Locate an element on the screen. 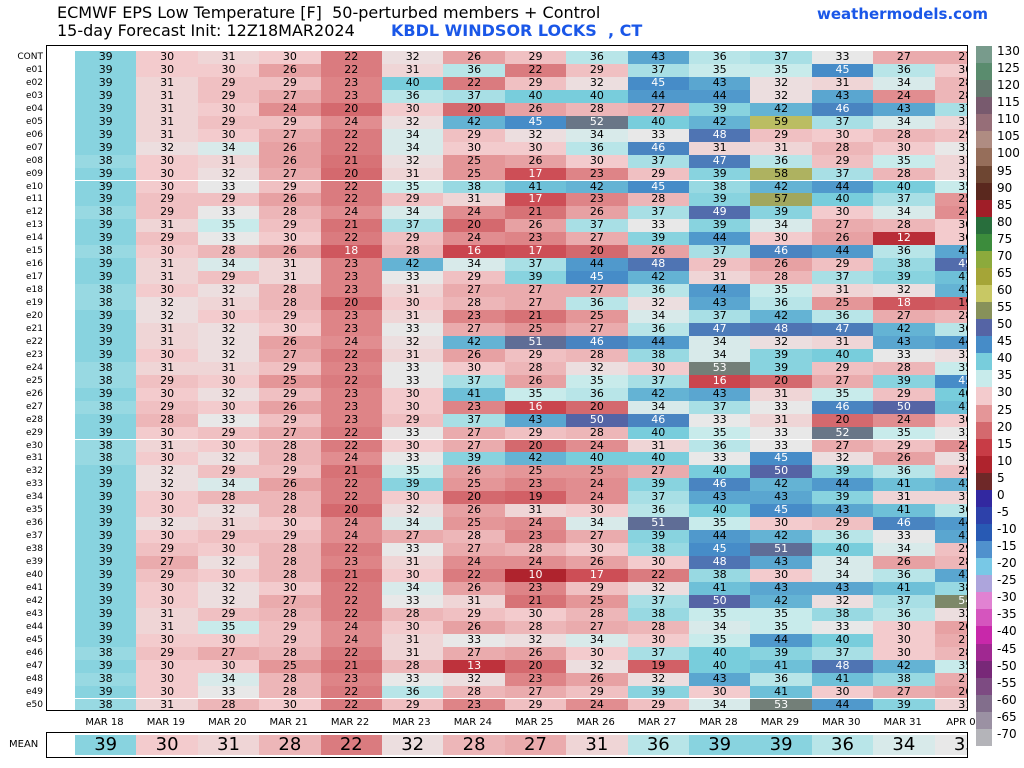  mean-cell: 30 is located at coordinates (167, 745).